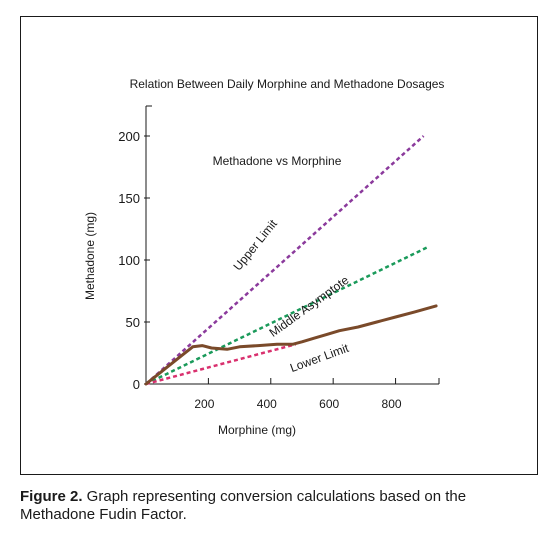  What do you see at coordinates (129, 260) in the screenshot?
I see `y-tick-label-100: 100` at bounding box center [129, 260].